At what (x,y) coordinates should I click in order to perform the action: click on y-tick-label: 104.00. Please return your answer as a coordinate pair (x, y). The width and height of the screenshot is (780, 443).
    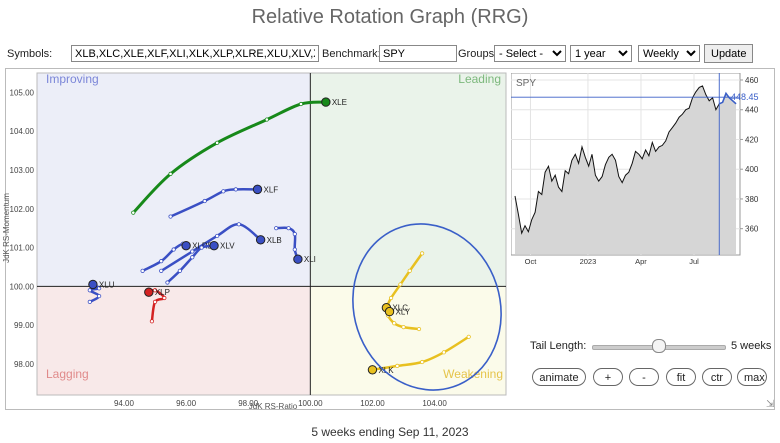
    Looking at the image, I should click on (22, 131).